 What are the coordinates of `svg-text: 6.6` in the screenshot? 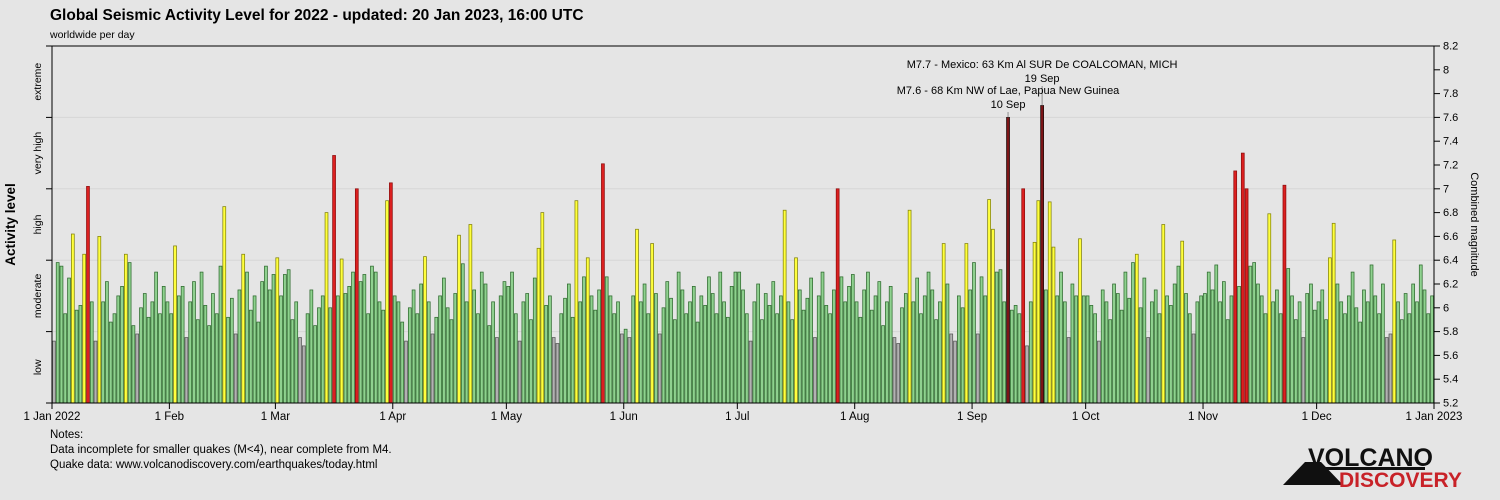 It's located at (1450, 237).